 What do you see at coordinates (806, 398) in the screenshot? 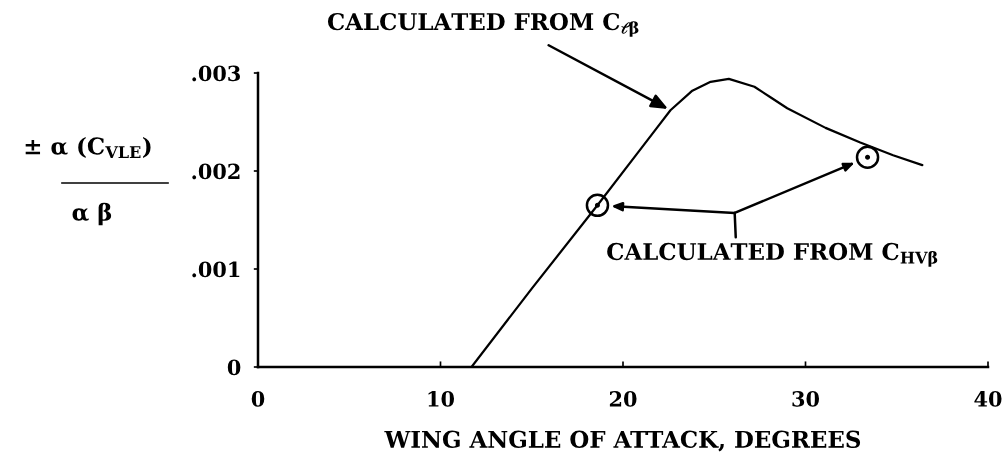
I see `x-tick-label: 30` at bounding box center [806, 398].